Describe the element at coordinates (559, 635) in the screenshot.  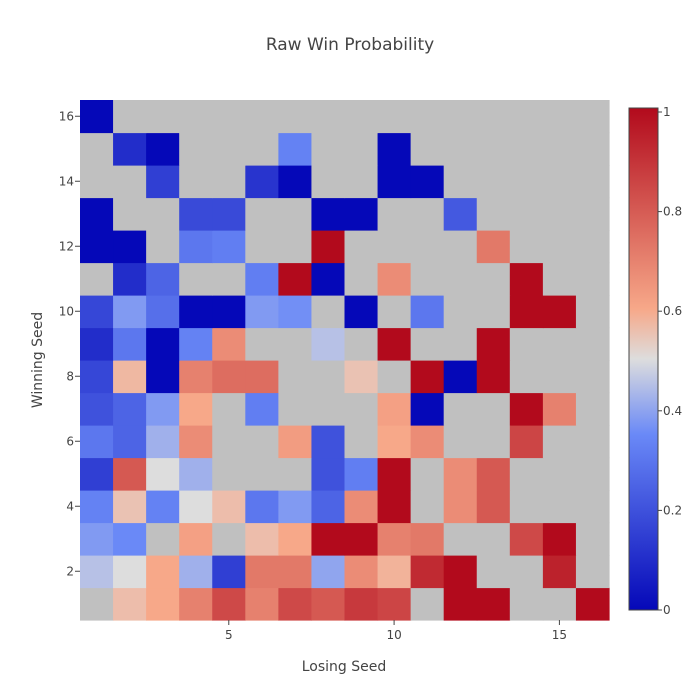
I see `x-tick-label: 15` at that location.